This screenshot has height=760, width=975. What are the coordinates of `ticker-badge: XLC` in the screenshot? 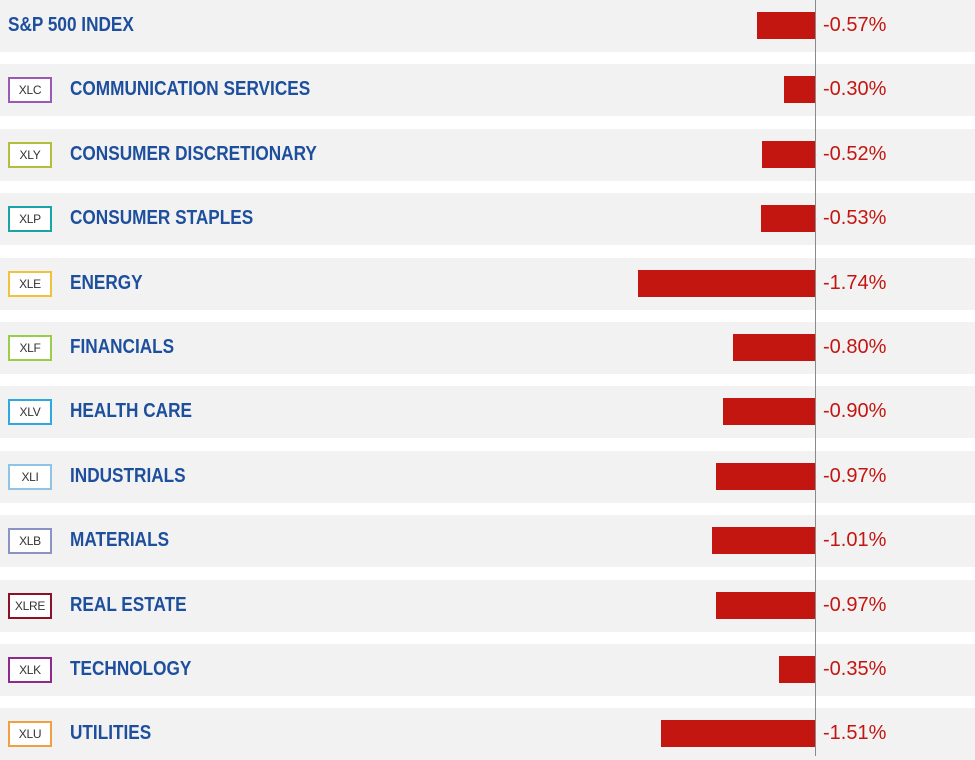 It's located at (30, 90).